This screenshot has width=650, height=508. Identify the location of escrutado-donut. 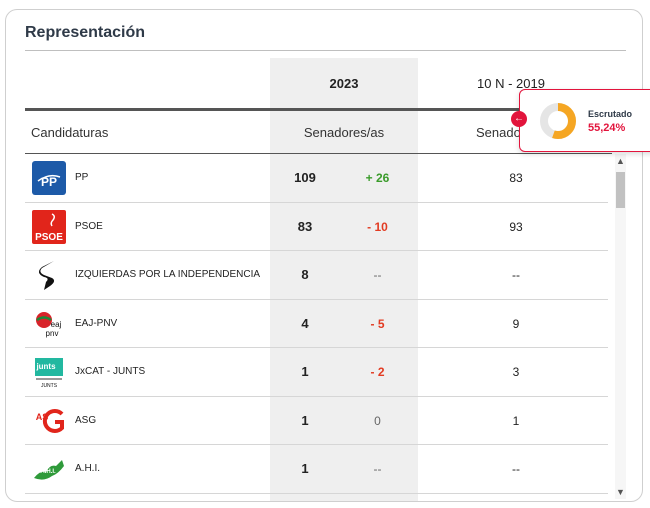
(558, 121).